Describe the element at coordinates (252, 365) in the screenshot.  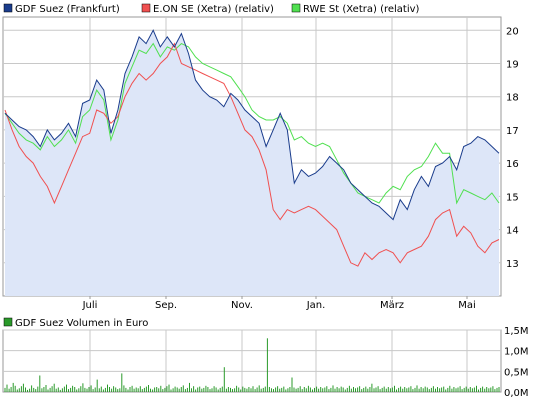
I see `volume-bars` at that location.